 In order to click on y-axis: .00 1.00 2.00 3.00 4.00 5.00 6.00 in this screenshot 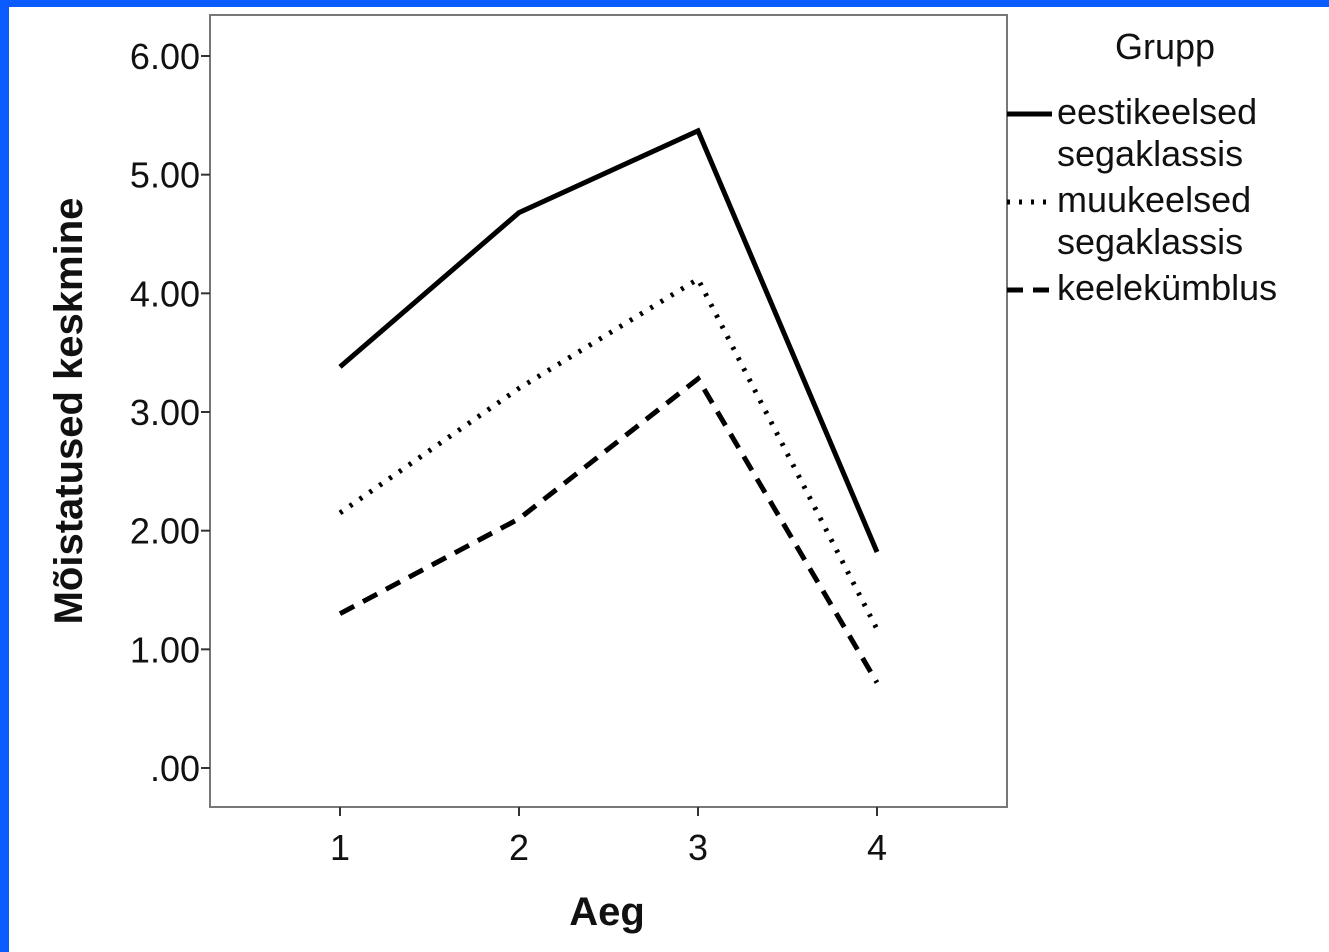, I will do `click(170, 412)`.